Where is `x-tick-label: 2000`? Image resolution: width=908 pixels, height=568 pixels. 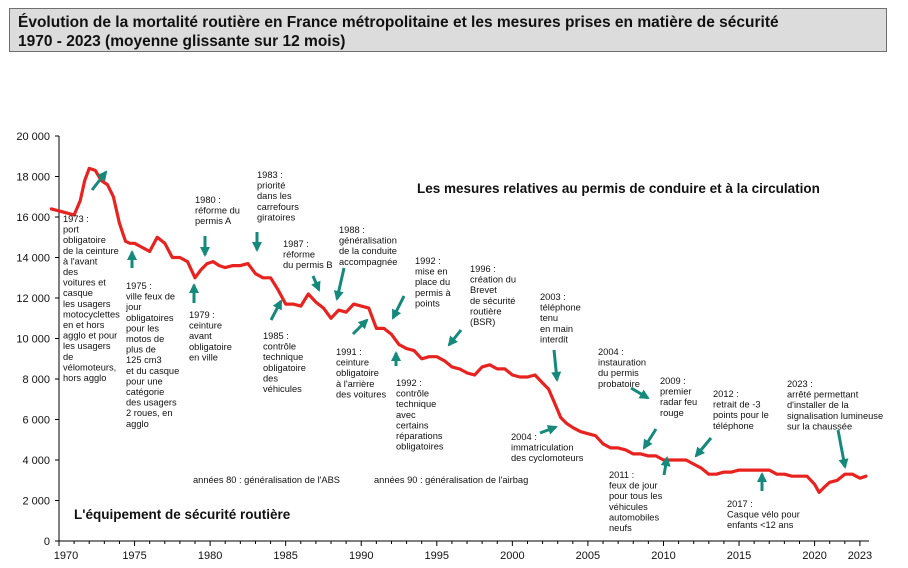
x-tick-label: 2000 is located at coordinates (512, 556).